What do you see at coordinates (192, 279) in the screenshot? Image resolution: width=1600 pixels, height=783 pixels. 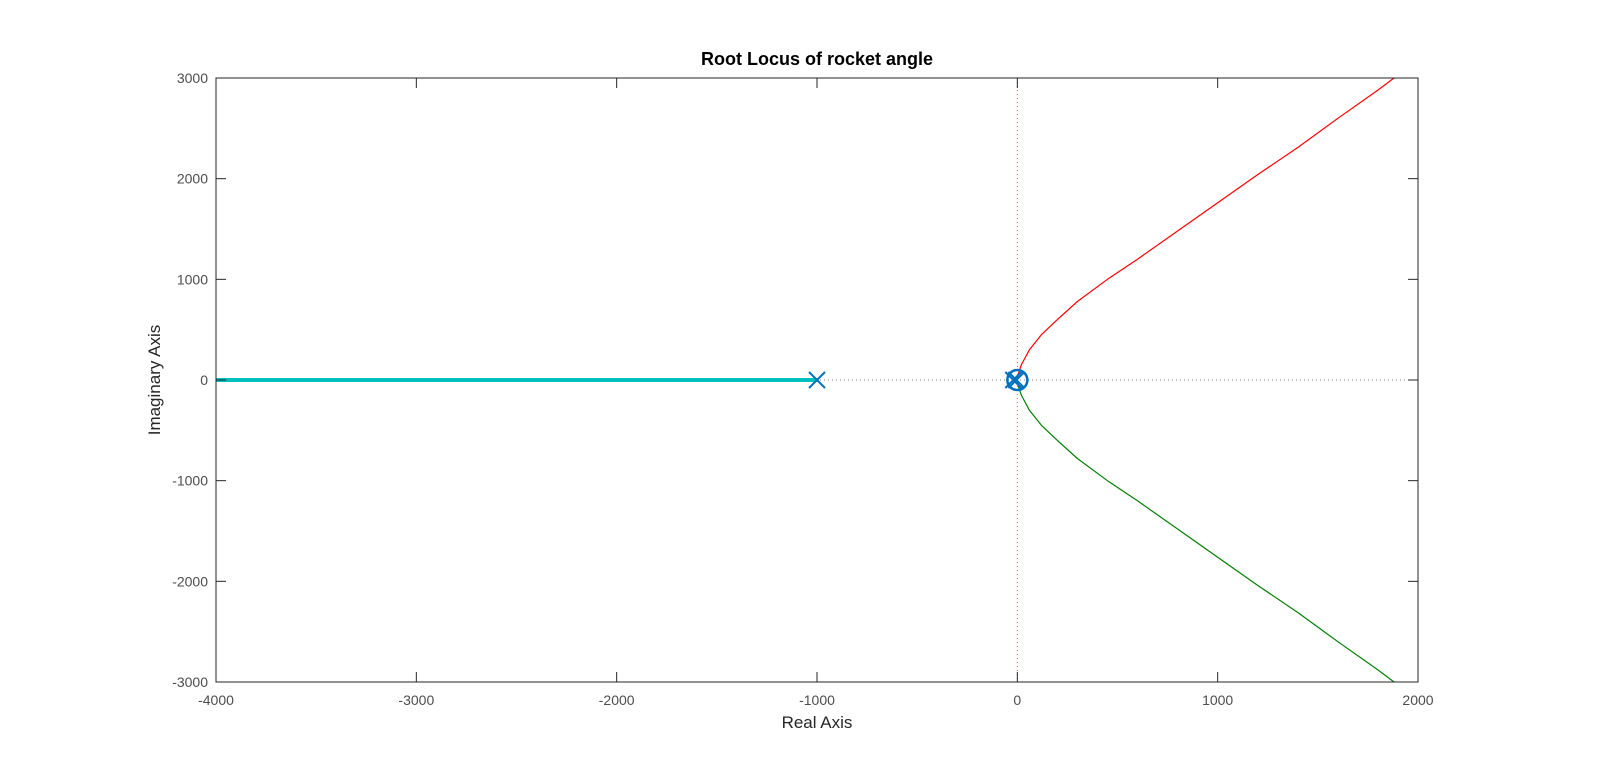 I see `y-tick-label: 1000` at bounding box center [192, 279].